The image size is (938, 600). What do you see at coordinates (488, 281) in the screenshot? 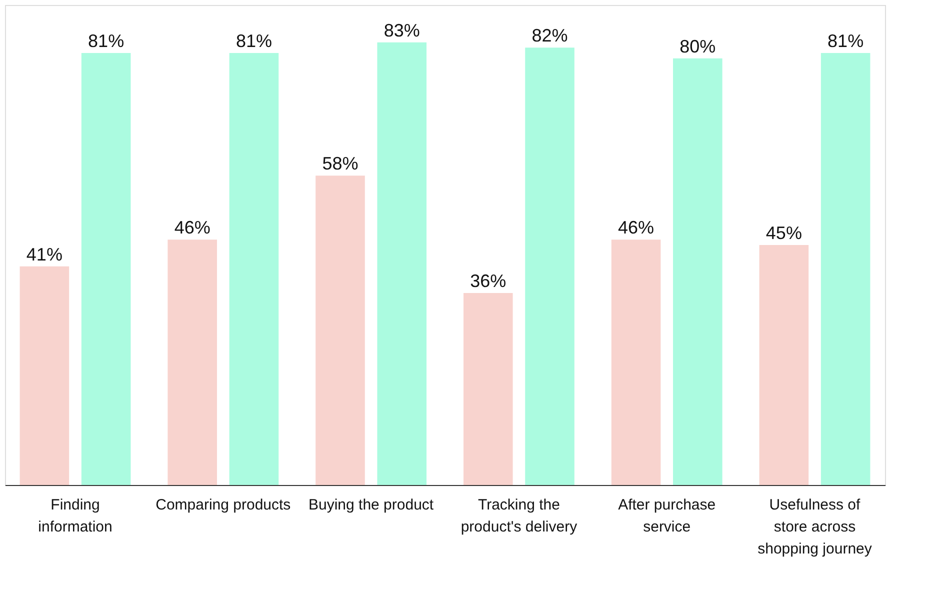
I see `data-label: 36%` at bounding box center [488, 281].